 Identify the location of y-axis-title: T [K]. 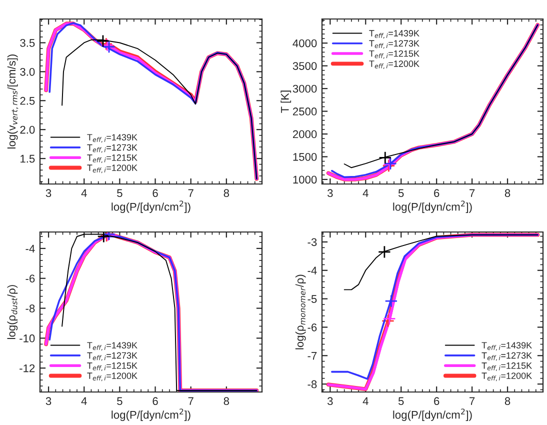
(286, 101).